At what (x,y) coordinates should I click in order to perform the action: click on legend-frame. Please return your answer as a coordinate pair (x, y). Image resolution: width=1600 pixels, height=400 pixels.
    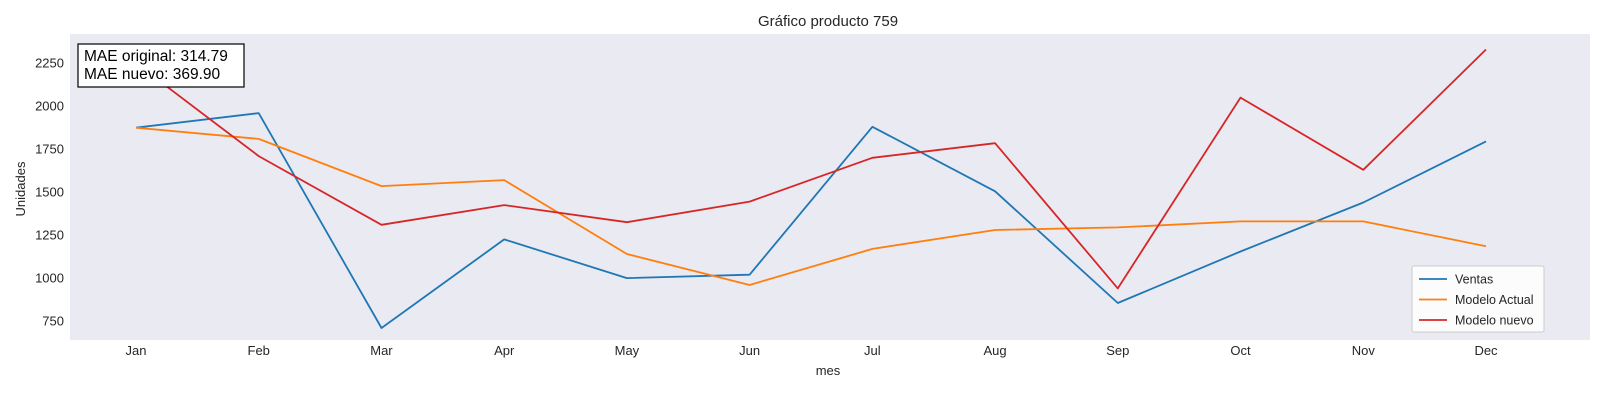
    Looking at the image, I should click on (1478, 299).